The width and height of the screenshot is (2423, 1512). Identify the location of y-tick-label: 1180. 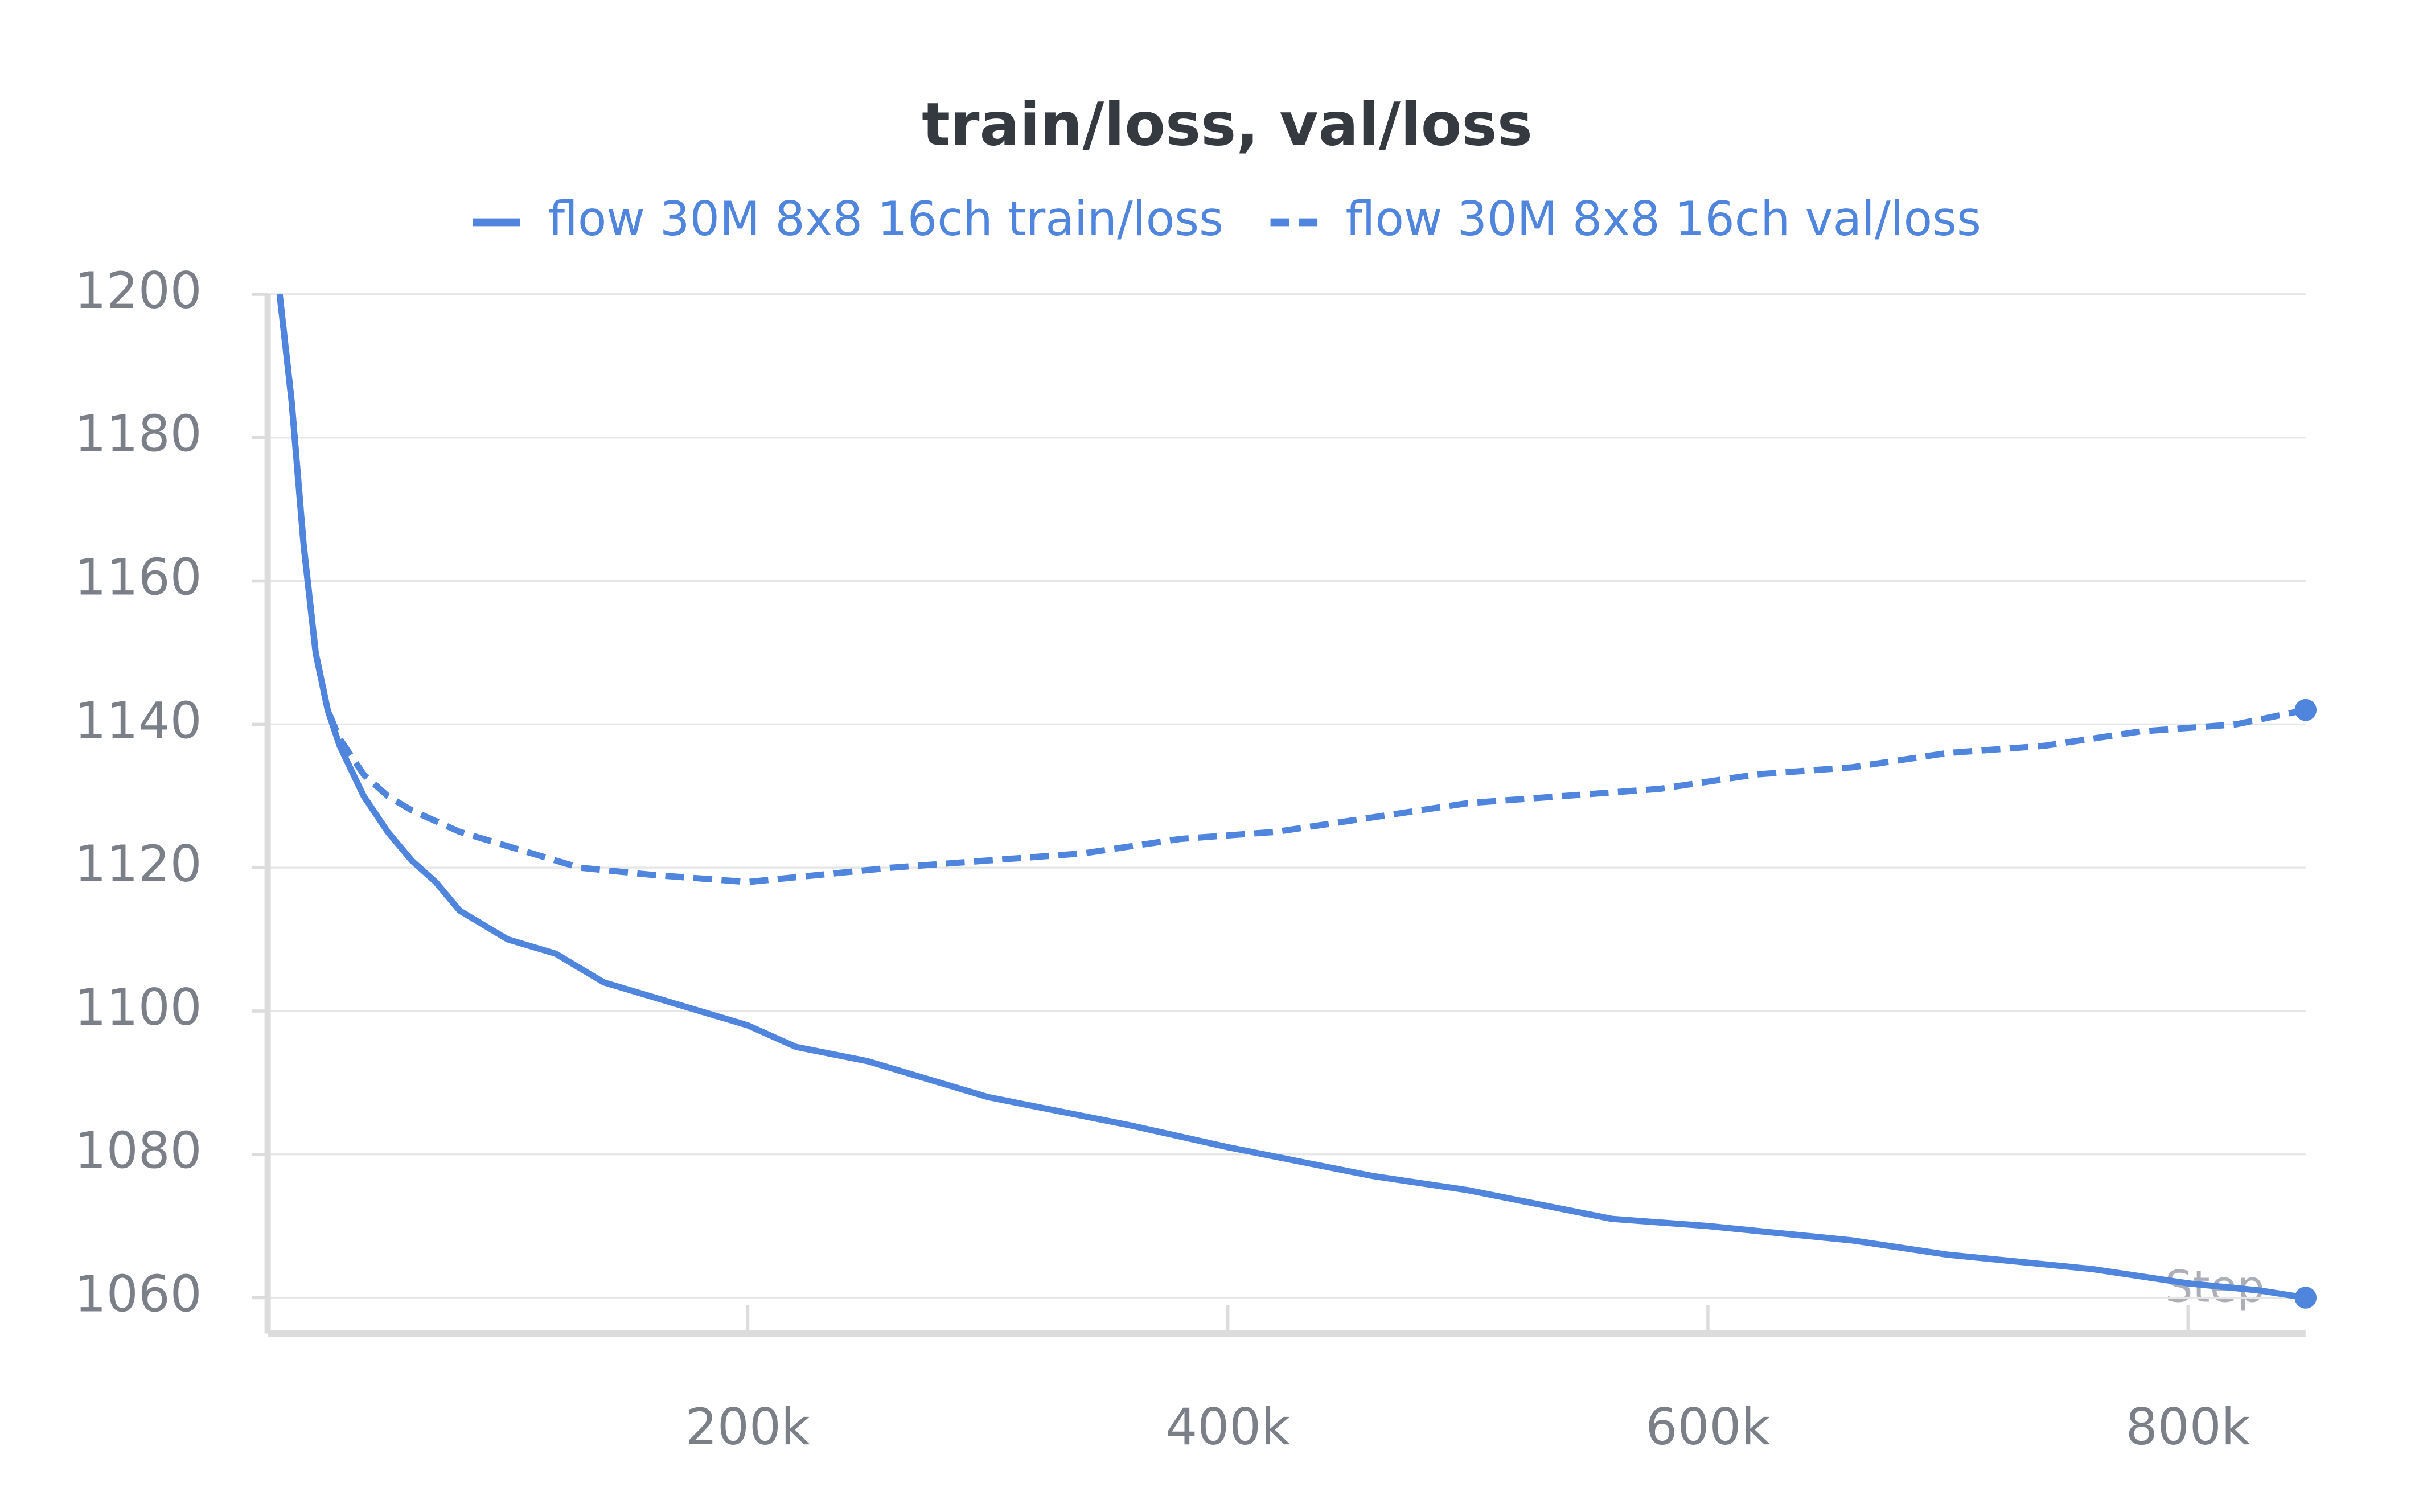
(138, 434).